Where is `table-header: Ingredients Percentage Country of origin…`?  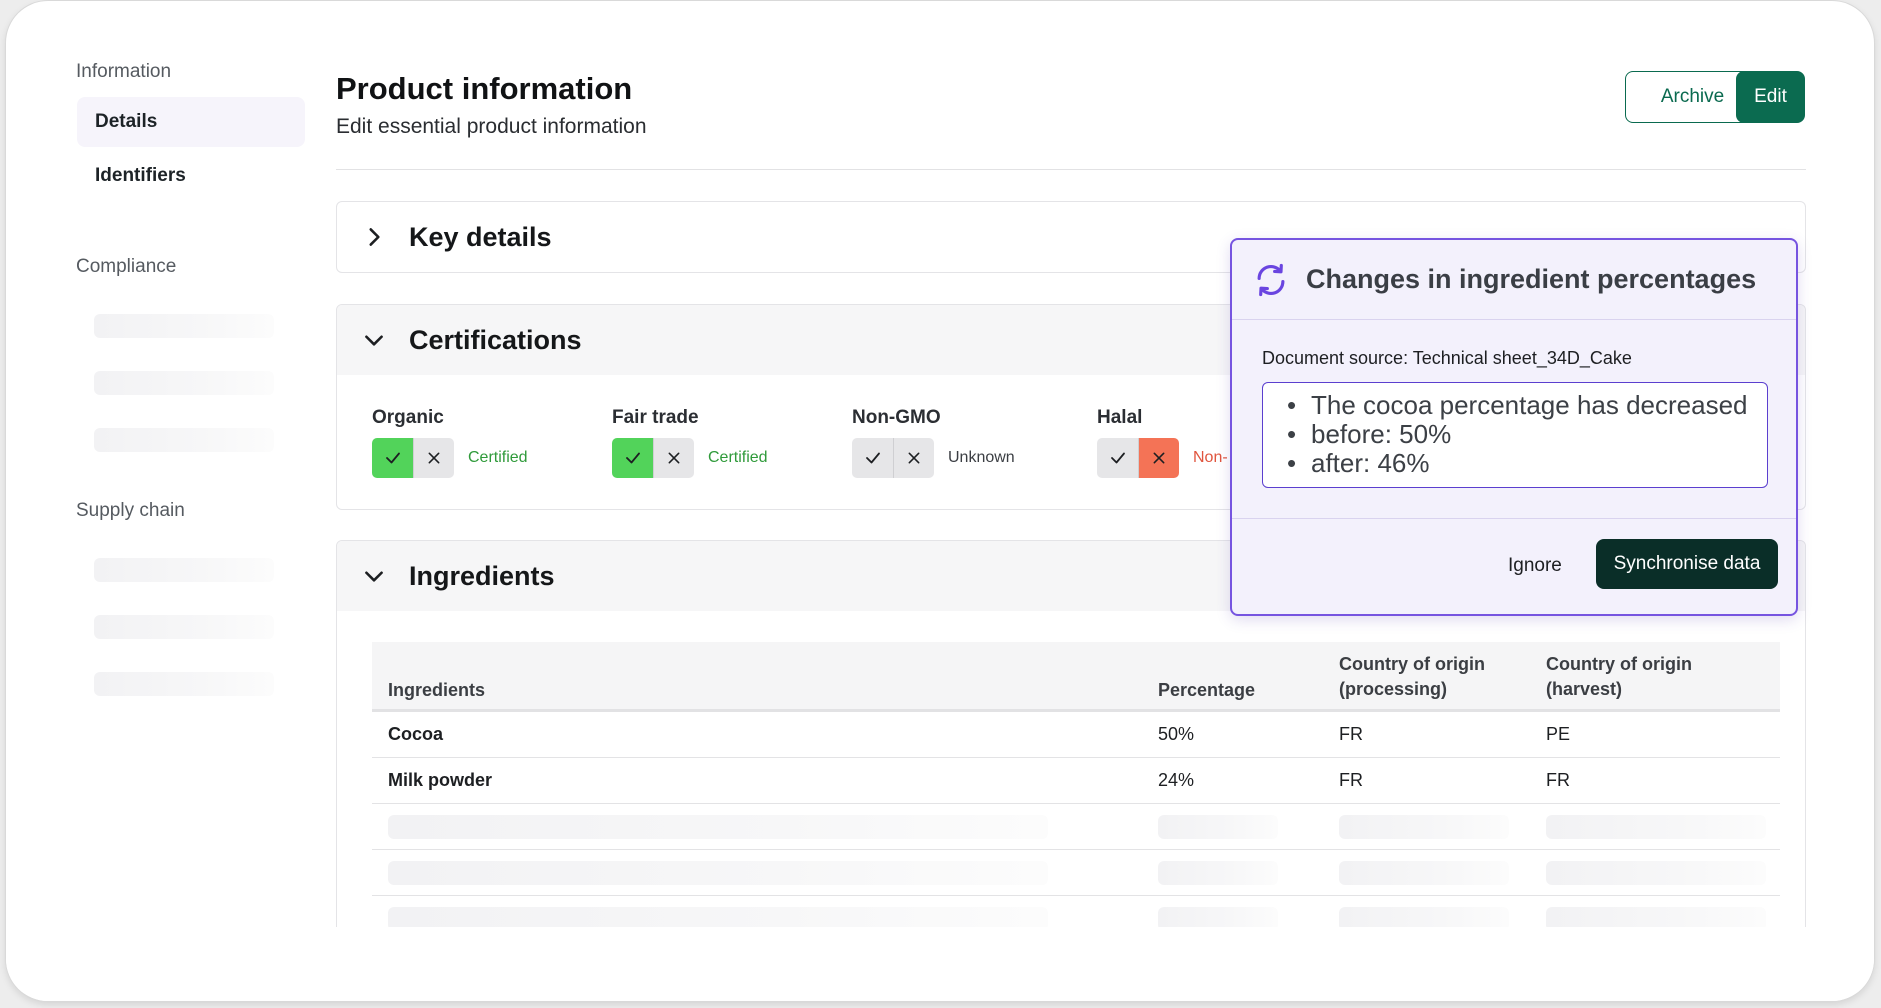 table-header: Ingredients Percentage Country of origin… is located at coordinates (1076, 677).